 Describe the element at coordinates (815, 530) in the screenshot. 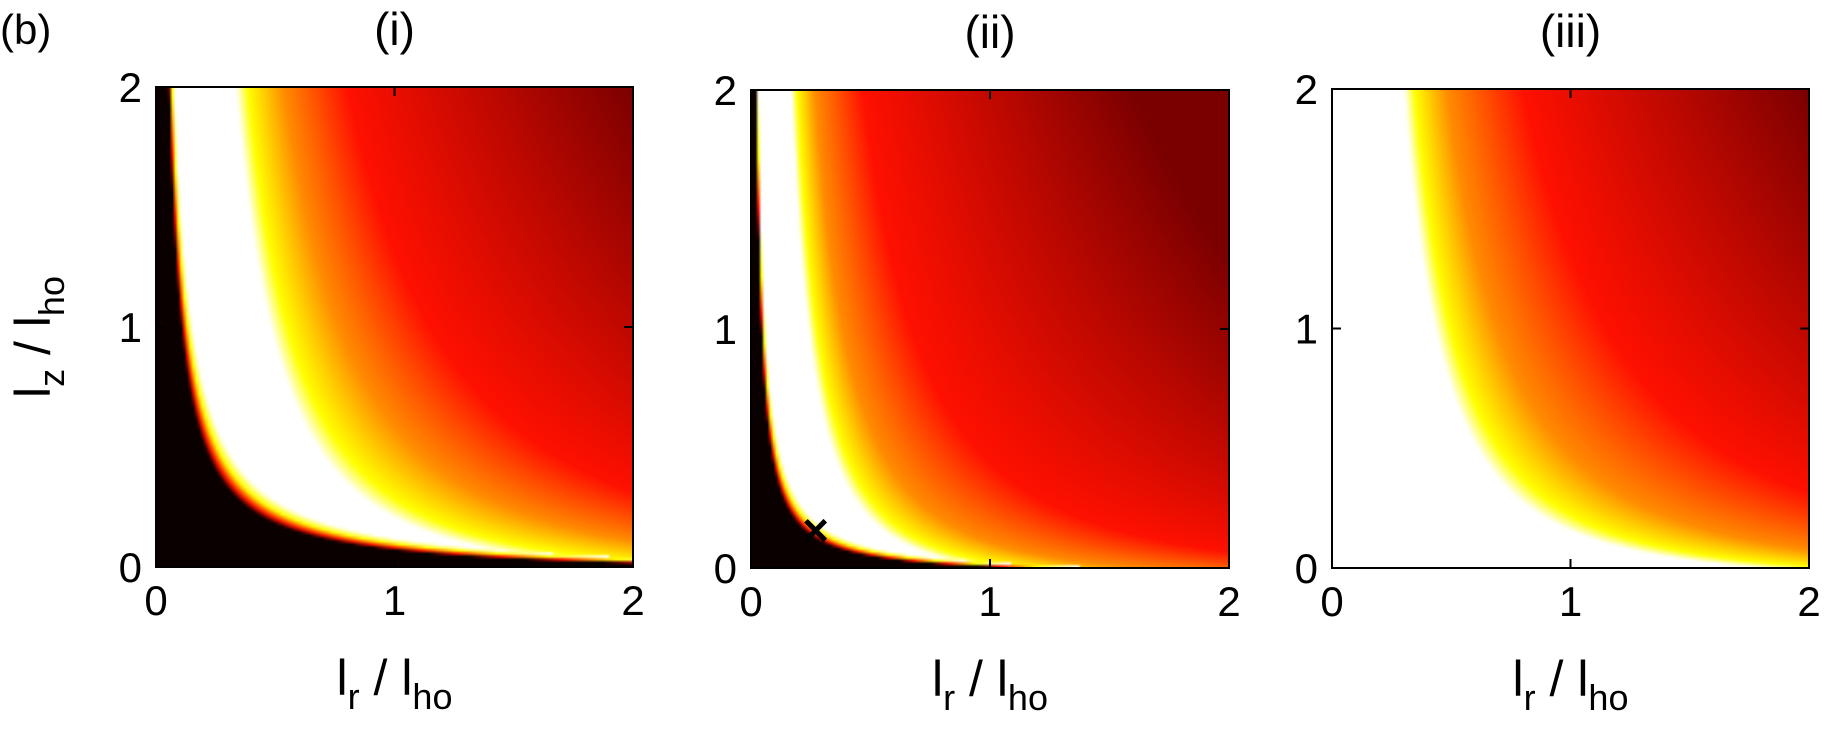

I see `point-marker: ×` at that location.